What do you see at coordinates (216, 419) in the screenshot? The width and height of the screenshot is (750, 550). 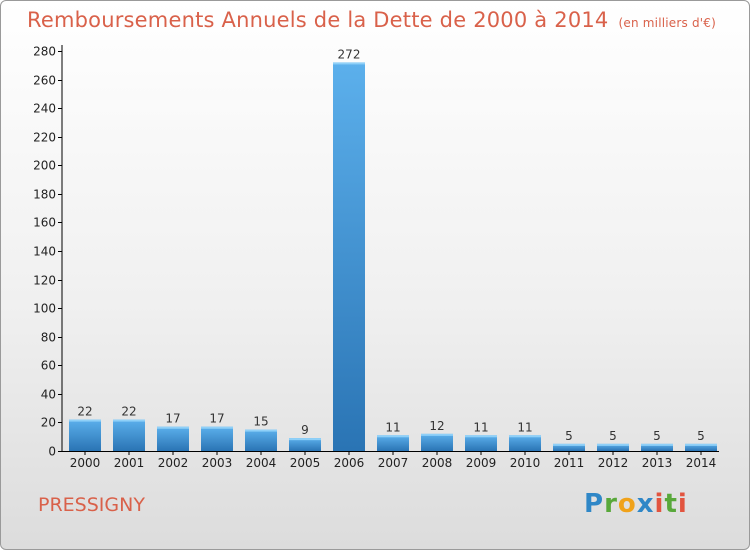 I see `value-label-2003: 17` at bounding box center [216, 419].